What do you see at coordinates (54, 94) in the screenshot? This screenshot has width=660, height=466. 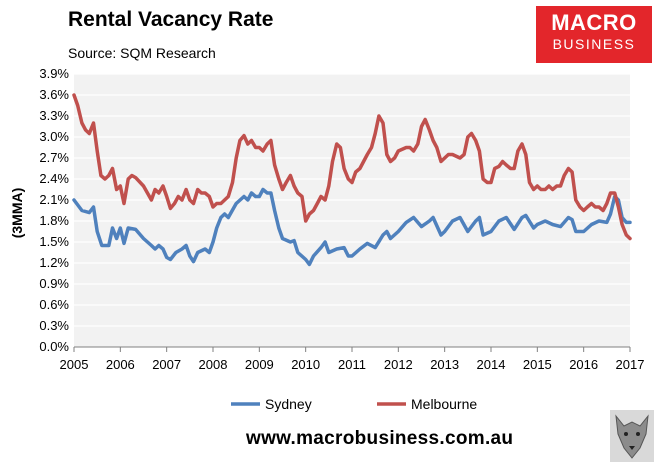 I see `y-tick-label: 3.6%` at bounding box center [54, 94].